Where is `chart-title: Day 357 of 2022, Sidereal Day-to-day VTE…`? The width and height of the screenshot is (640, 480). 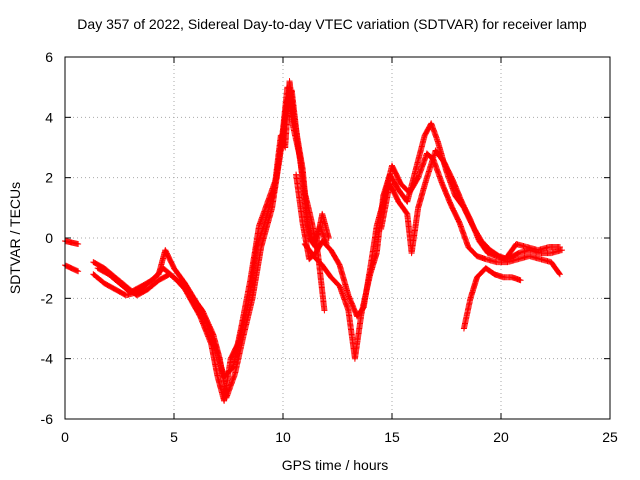 chart-title: Day 357 of 2022, Sidereal Day-to-day VTE… is located at coordinates (332, 24).